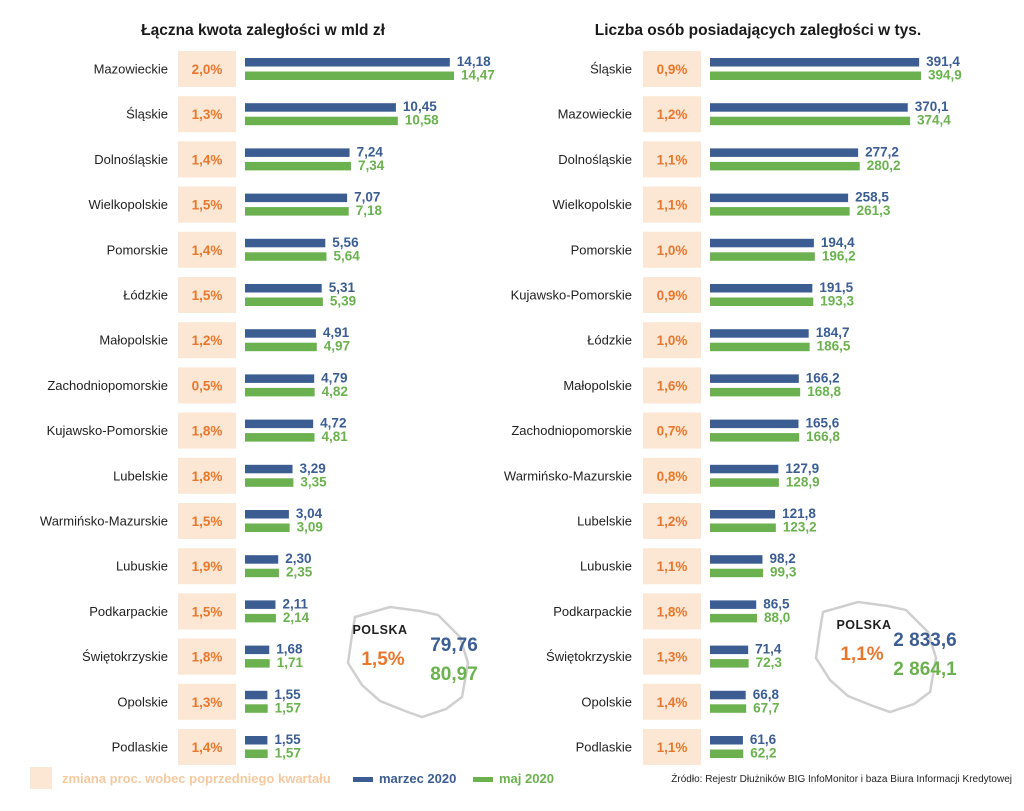 The image size is (1024, 811). Describe the element at coordinates (766, 694) in the screenshot. I see `value-label-march: 66,8` at that location.